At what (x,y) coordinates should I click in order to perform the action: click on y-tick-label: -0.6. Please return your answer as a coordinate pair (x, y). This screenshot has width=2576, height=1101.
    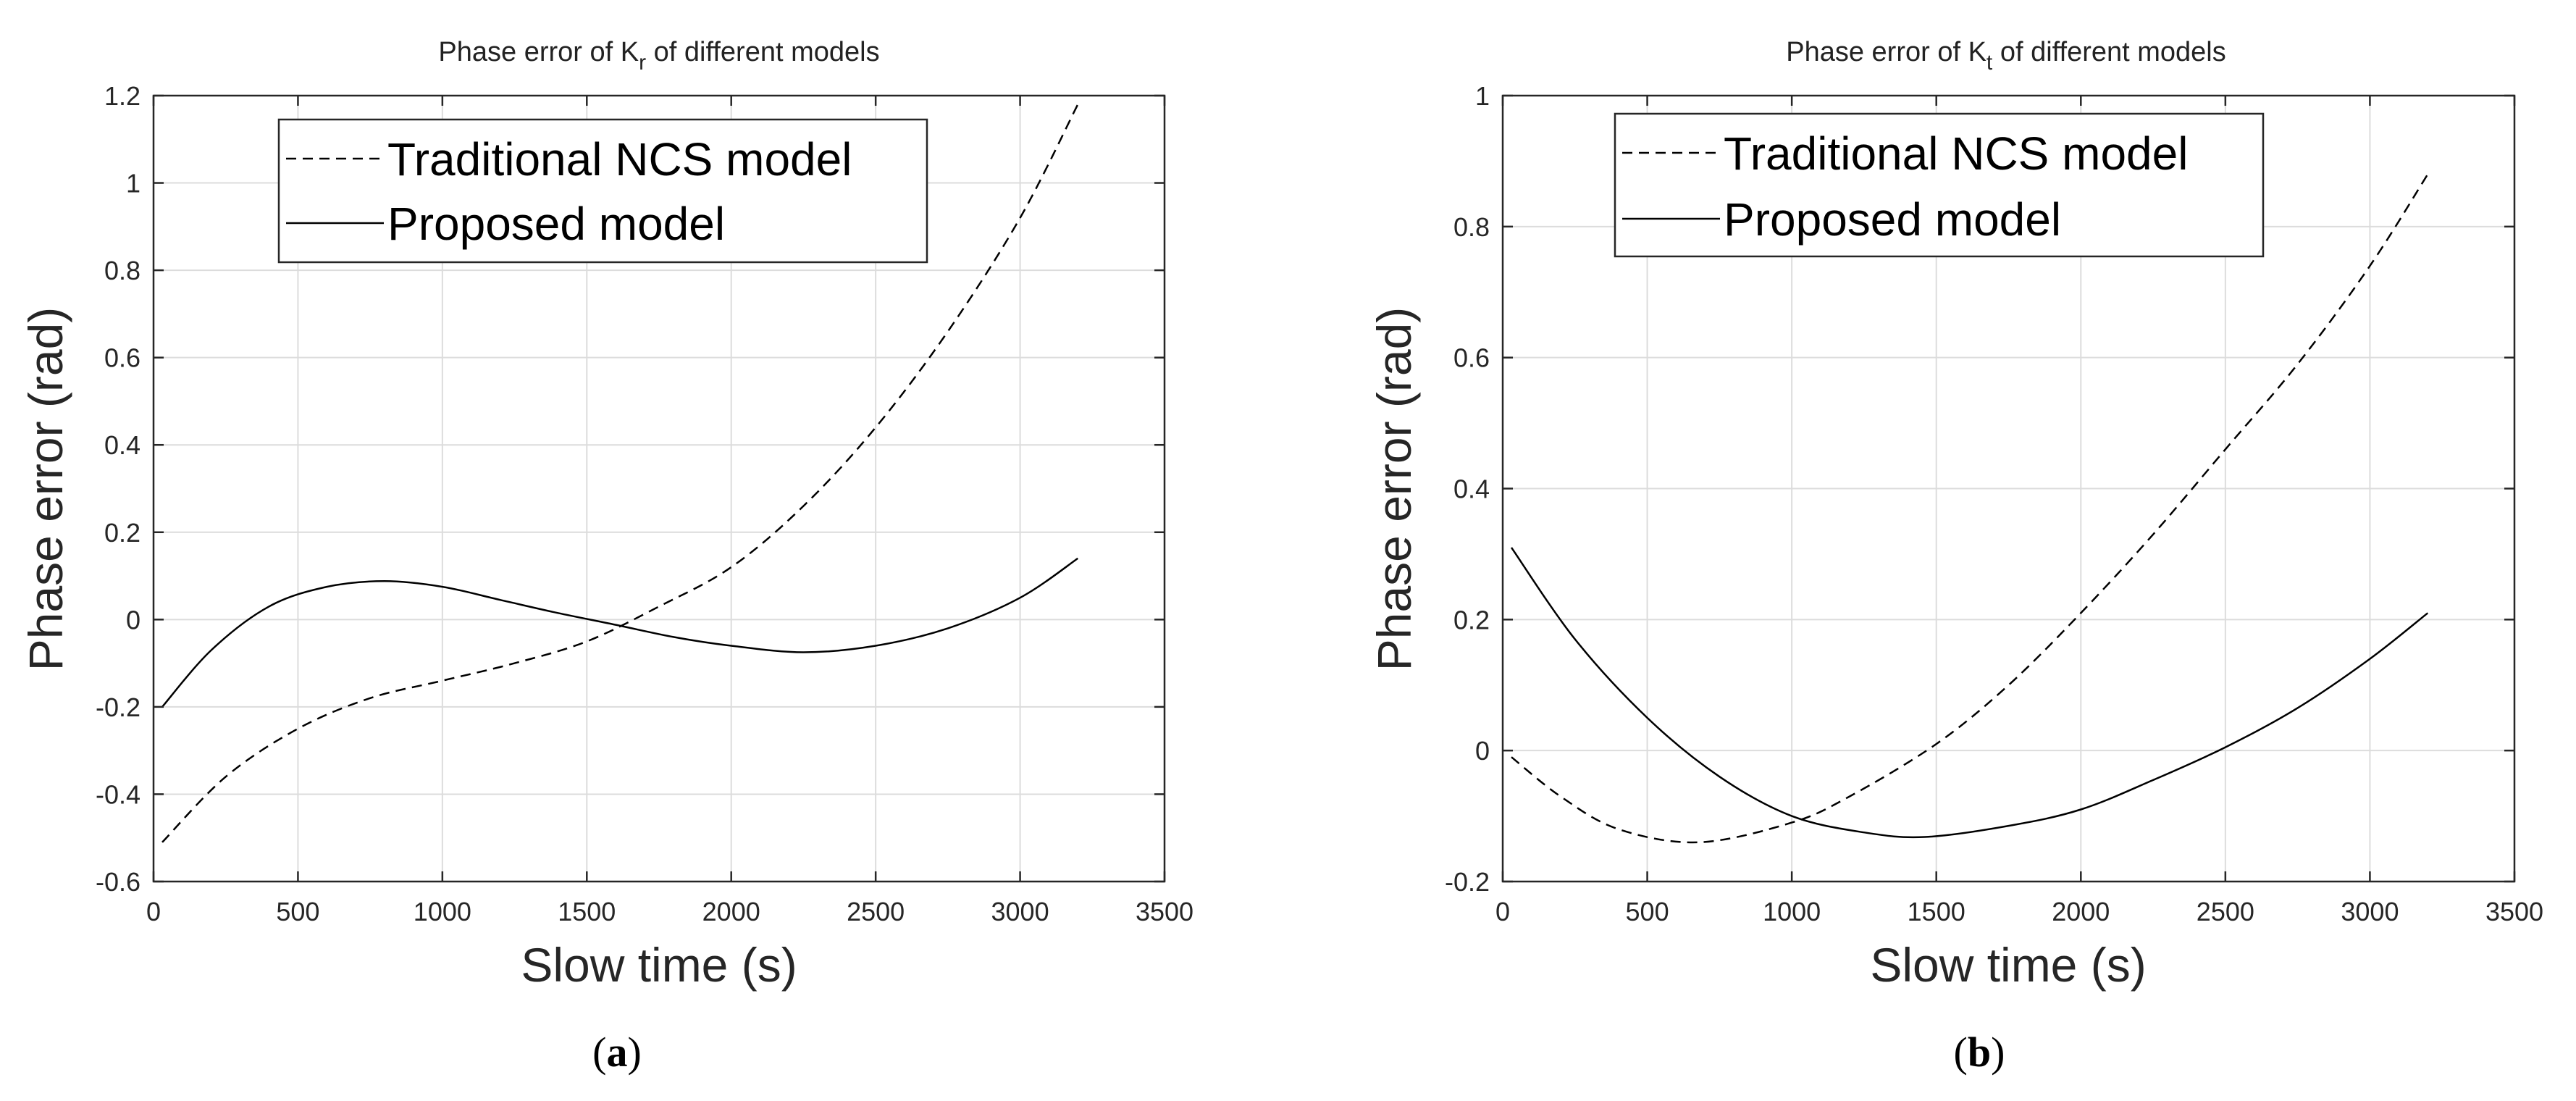
    Looking at the image, I should click on (118, 882).